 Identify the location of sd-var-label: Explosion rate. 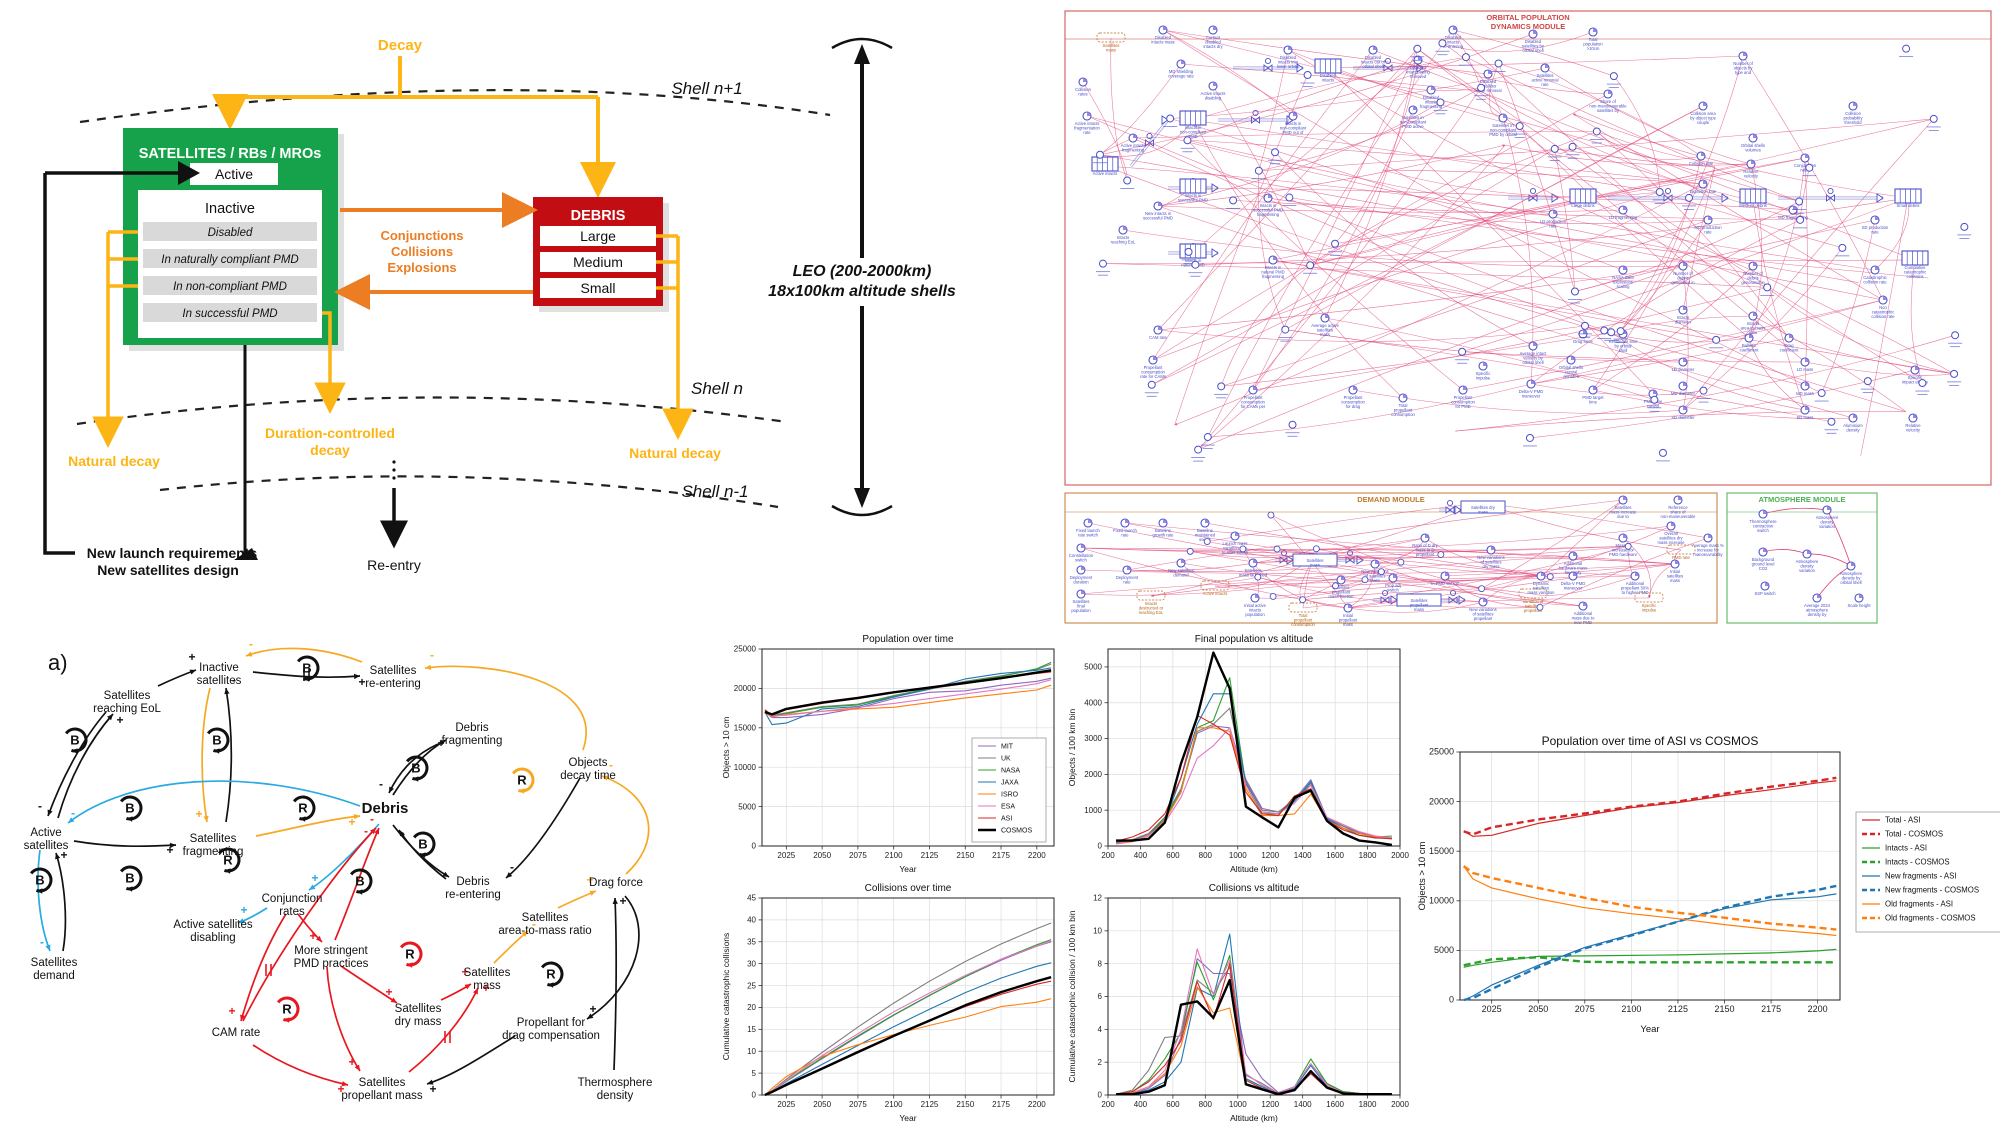
(1703, 191).